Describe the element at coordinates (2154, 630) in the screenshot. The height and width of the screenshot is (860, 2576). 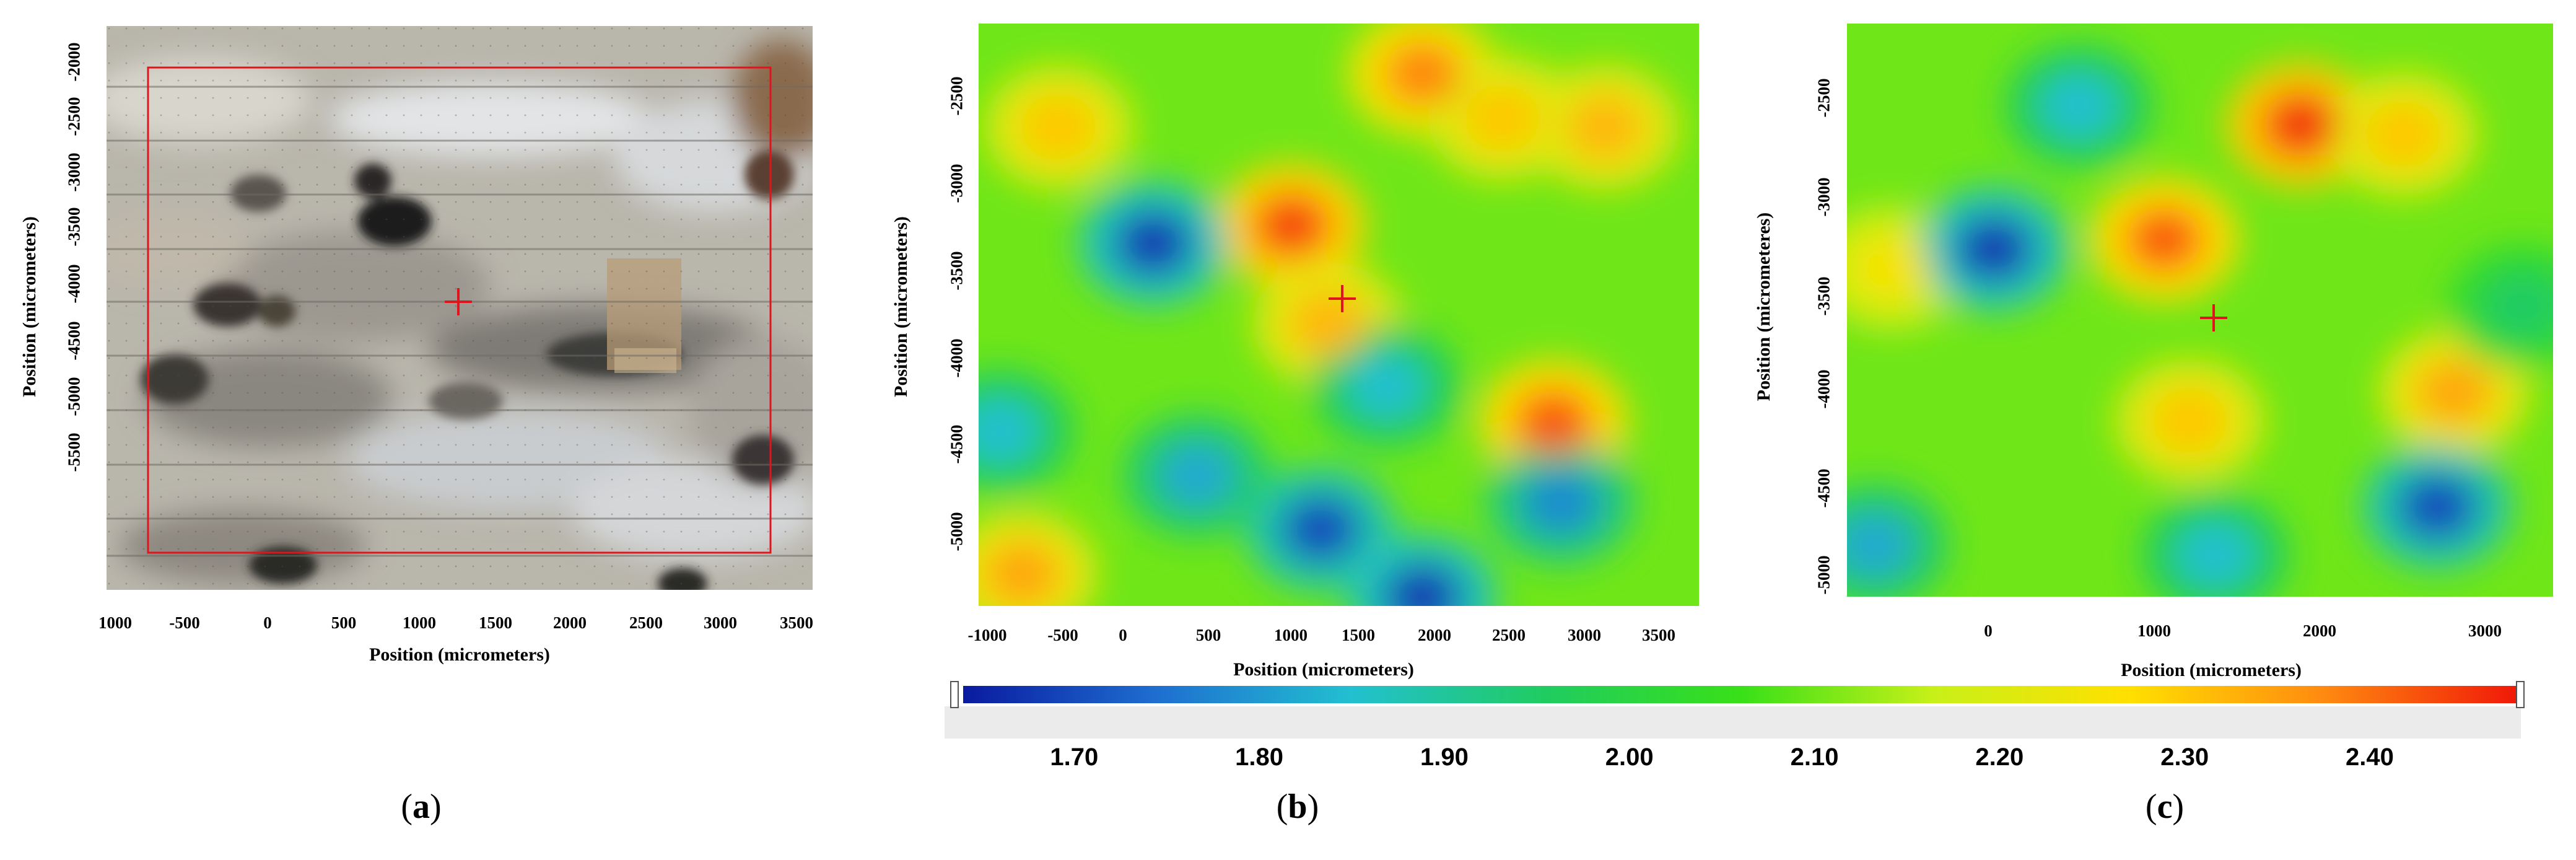
I see `c-xtick: 1000` at that location.